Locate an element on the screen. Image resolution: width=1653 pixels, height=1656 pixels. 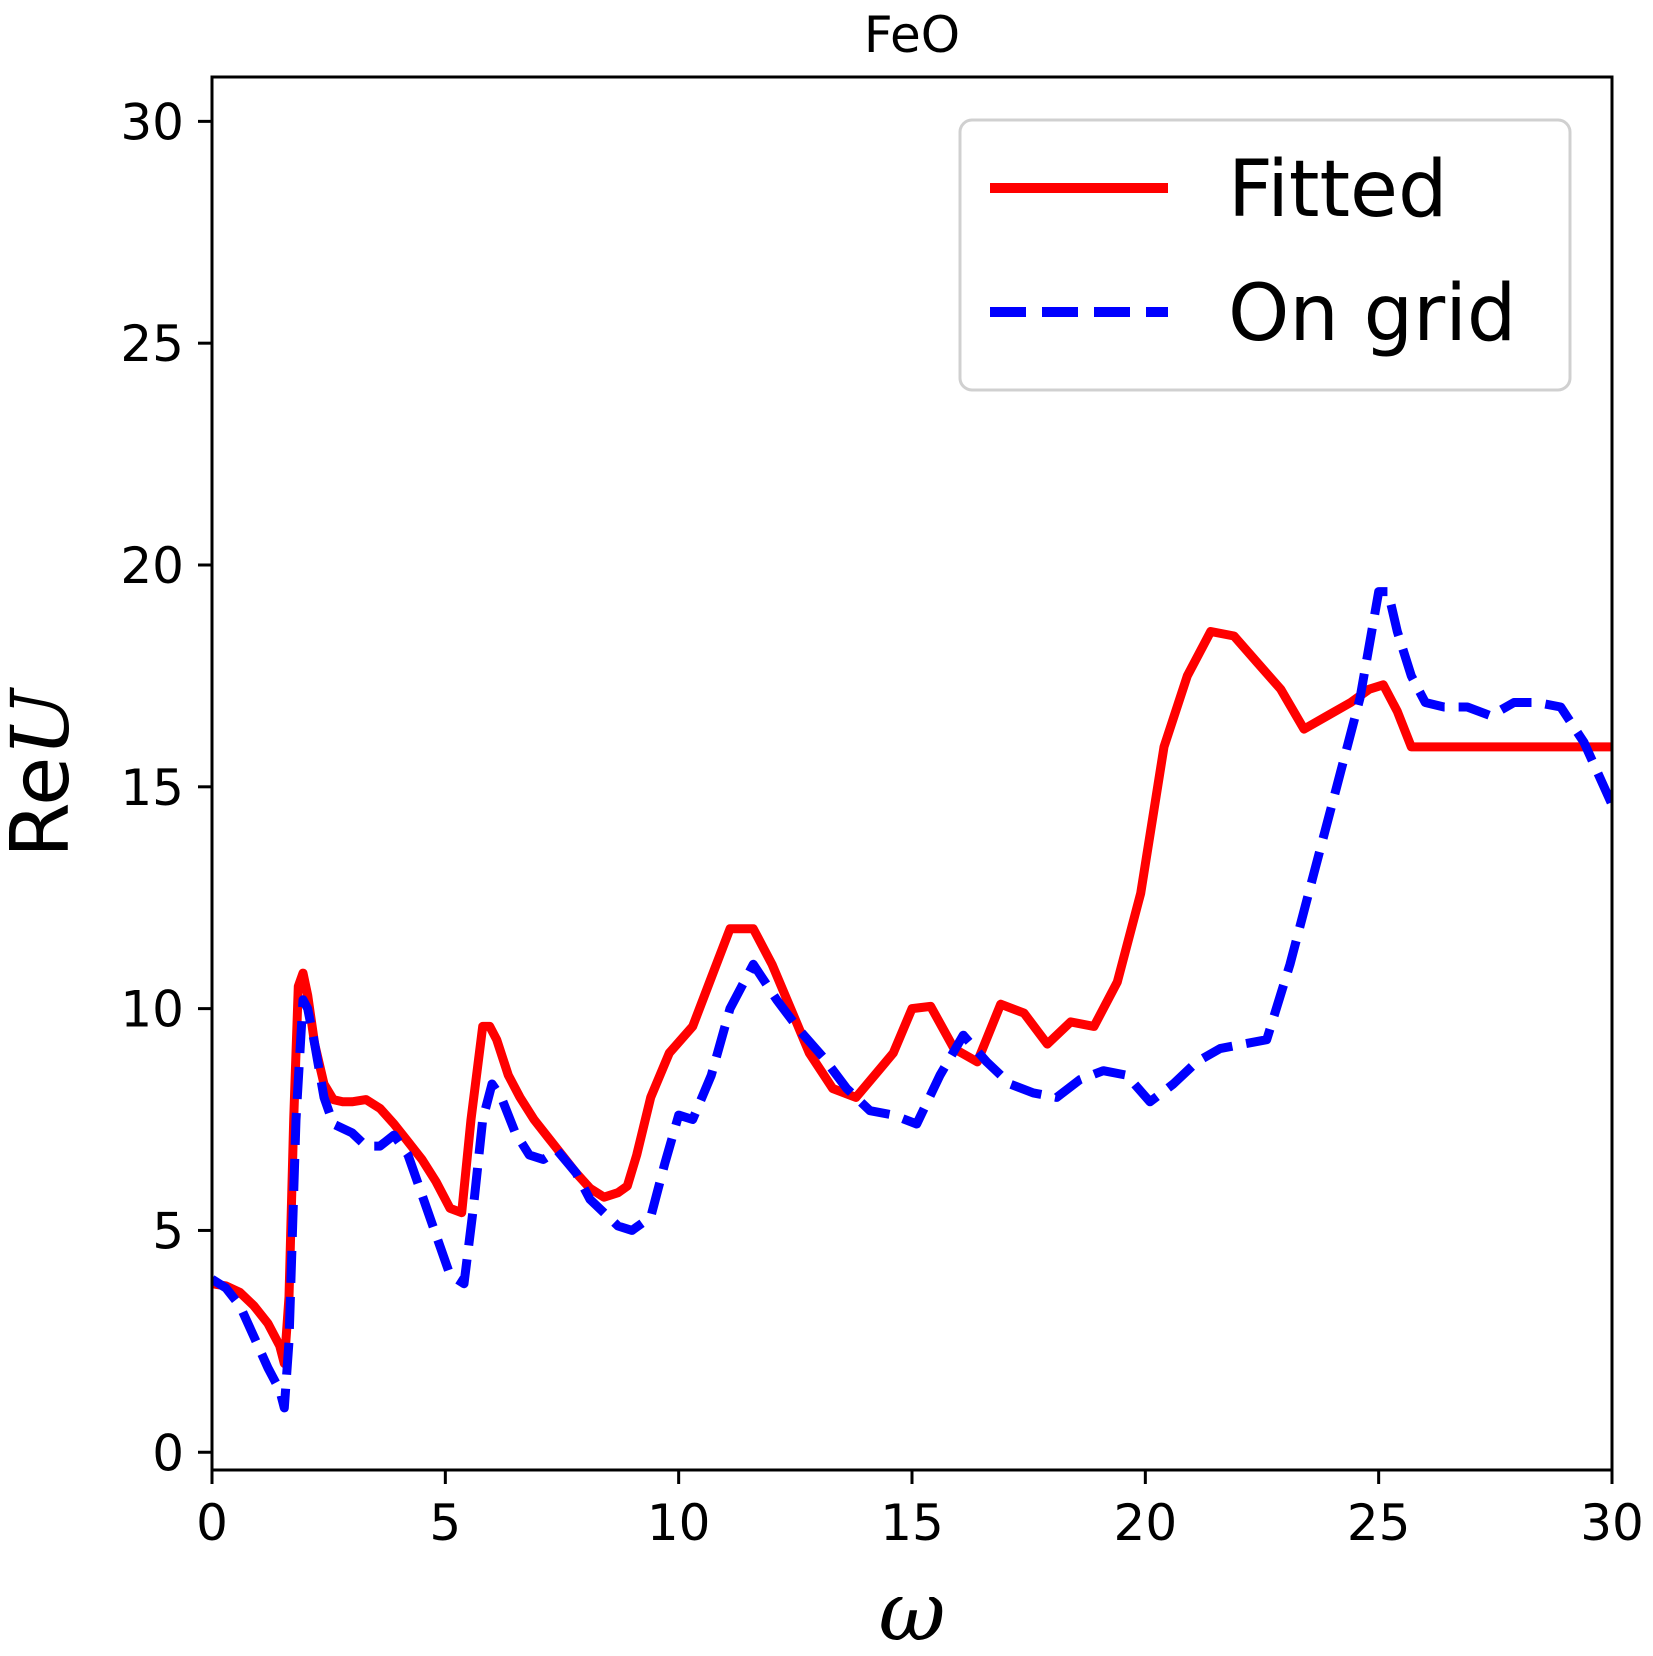
y-tick-label: 10 is located at coordinates (152, 1010).